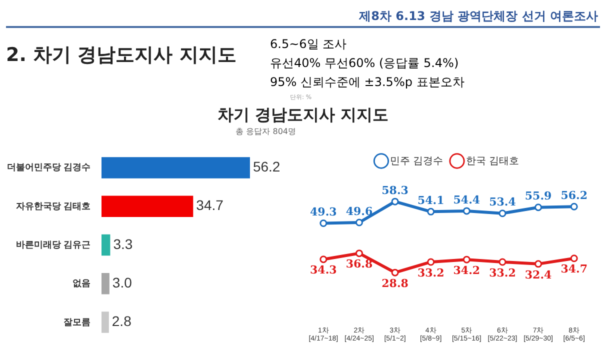  What do you see at coordinates (395, 190) in the screenshot?
I see `data-label: 58.3` at bounding box center [395, 190].